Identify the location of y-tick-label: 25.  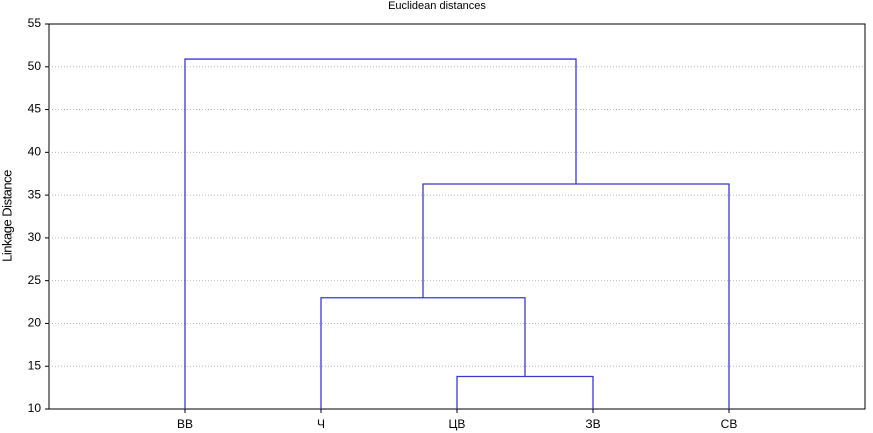
(35, 280).